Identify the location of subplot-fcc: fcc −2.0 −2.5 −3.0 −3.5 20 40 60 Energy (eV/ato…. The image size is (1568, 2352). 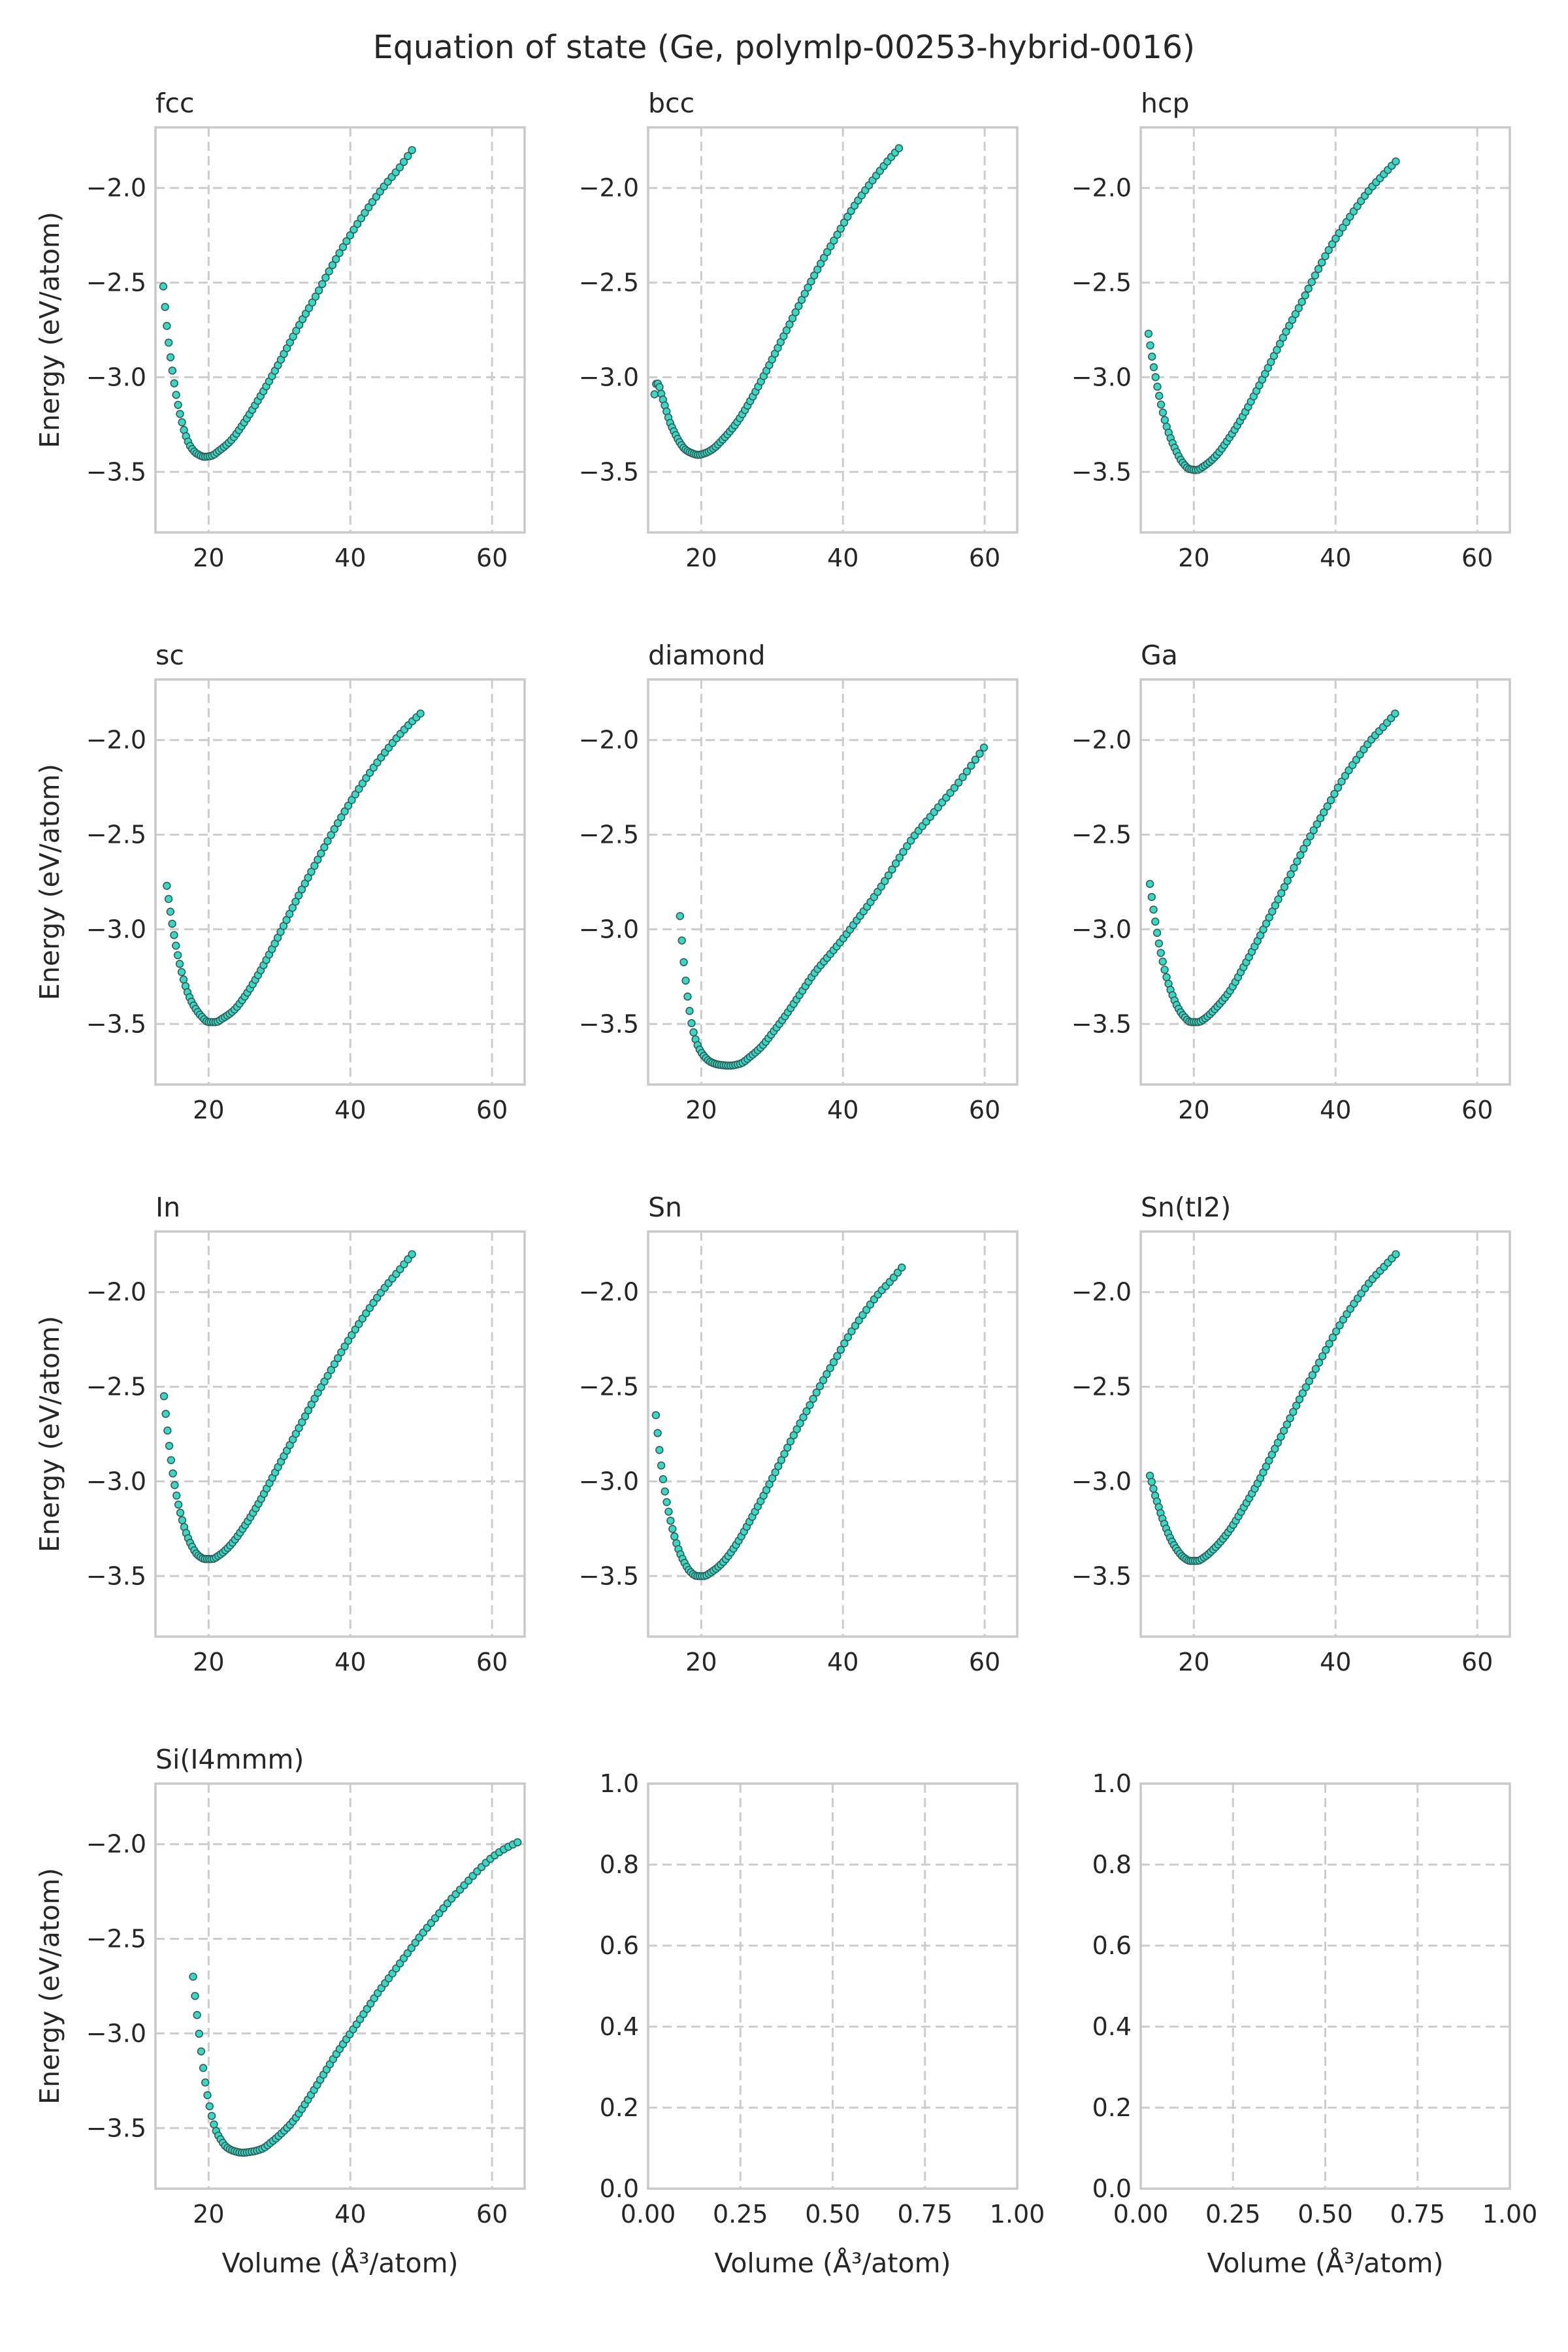
(284, 354).